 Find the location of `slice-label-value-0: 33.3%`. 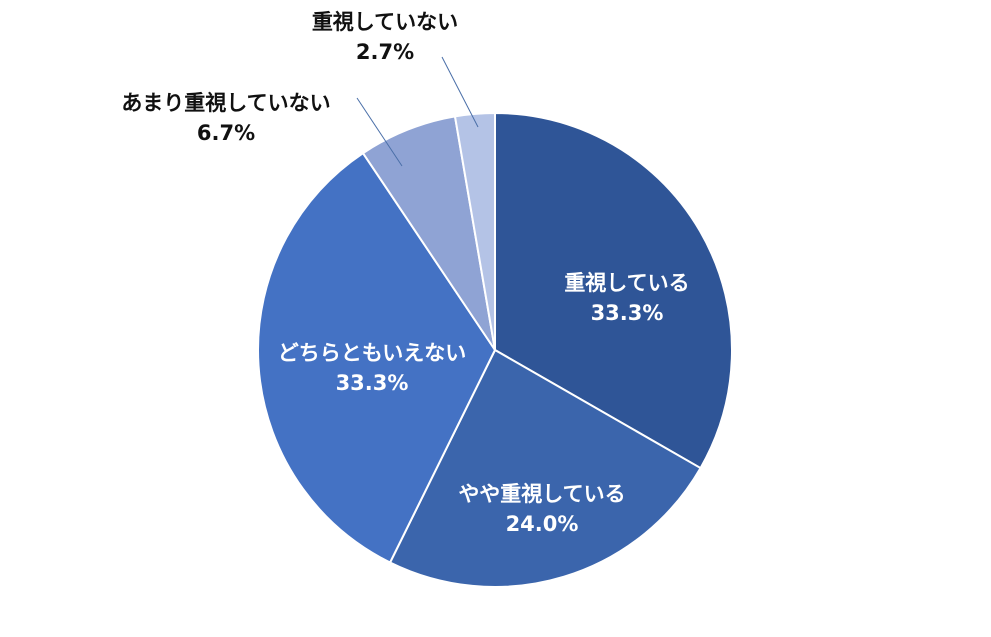

slice-label-value-0: 33.3% is located at coordinates (627, 313).